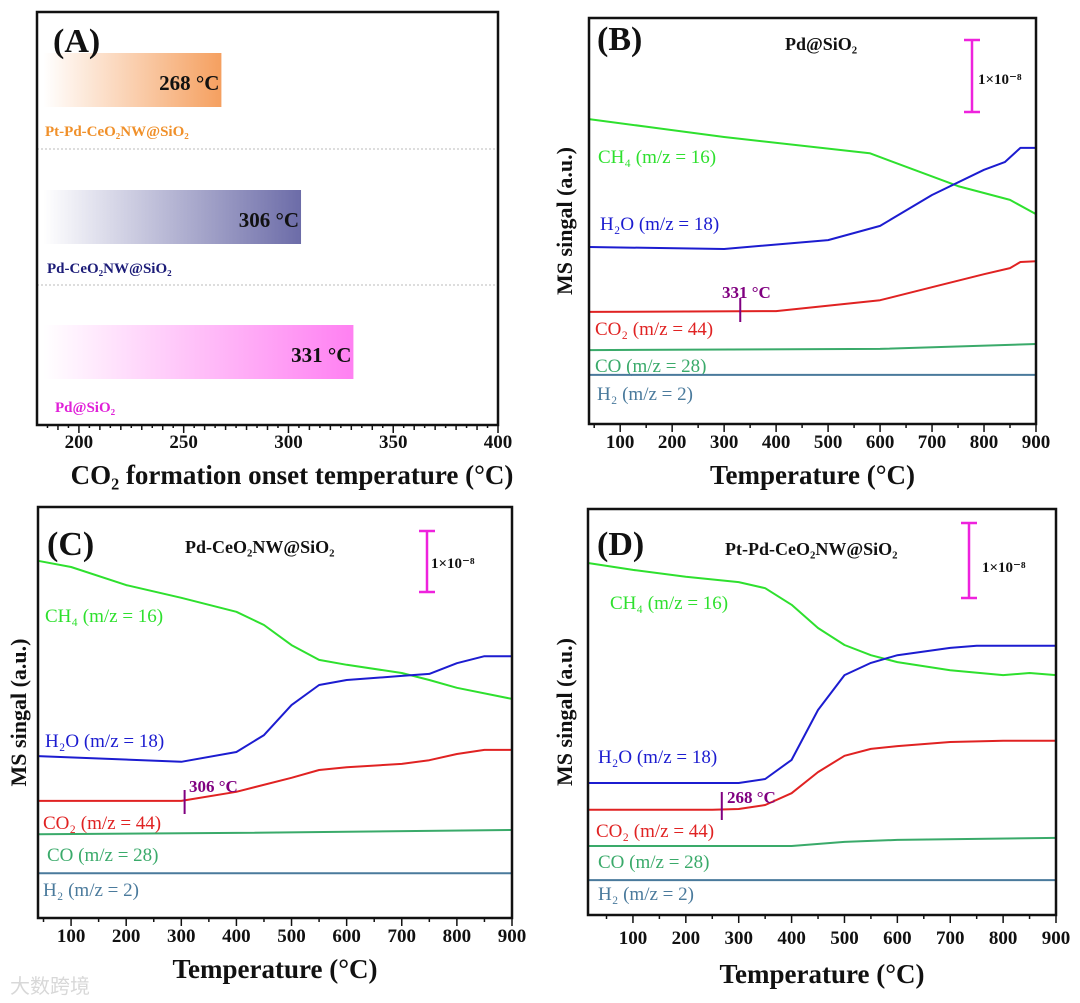 The width and height of the screenshot is (1080, 1003). Describe the element at coordinates (50, 986) in the screenshot. I see `watermark: 大数跨境` at that location.